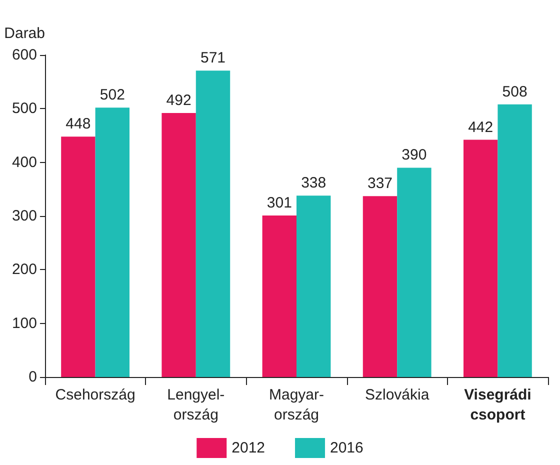  What do you see at coordinates (296, 405) in the screenshot?
I see `x-tick-label: Magyar- ország` at bounding box center [296, 405].